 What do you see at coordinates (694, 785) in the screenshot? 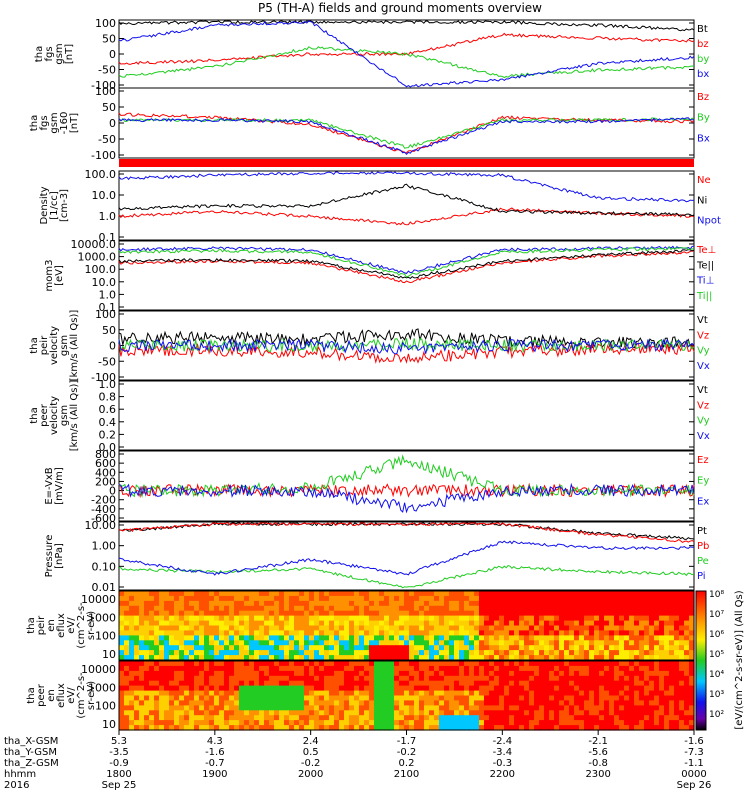
I see `x-tick-label: Sep 26` at bounding box center [694, 785].